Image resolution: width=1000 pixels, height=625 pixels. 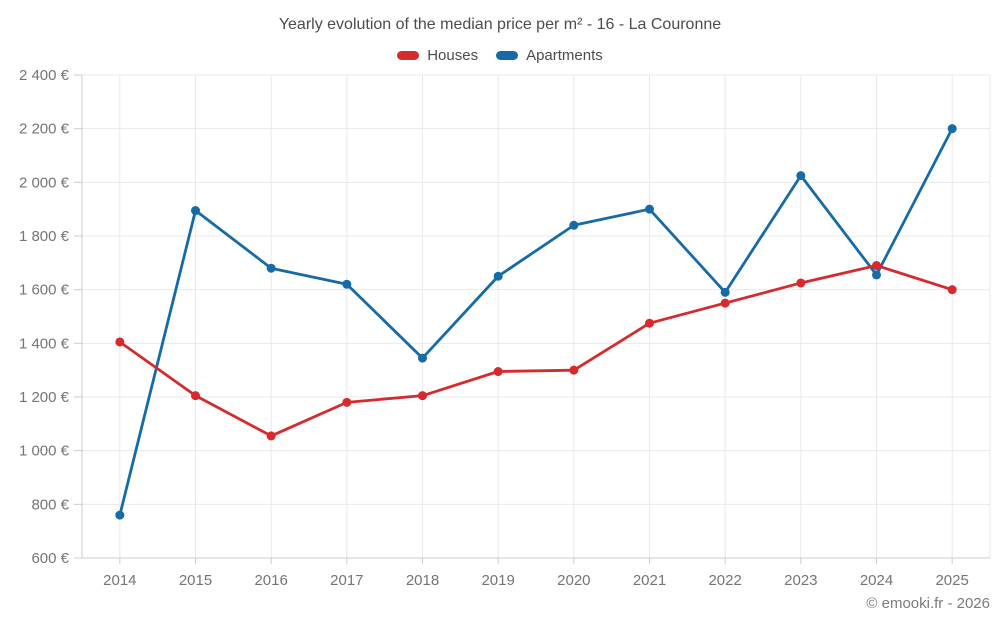 What do you see at coordinates (44, 129) in the screenshot?
I see `y-tick-label: 2 200 €` at bounding box center [44, 129].